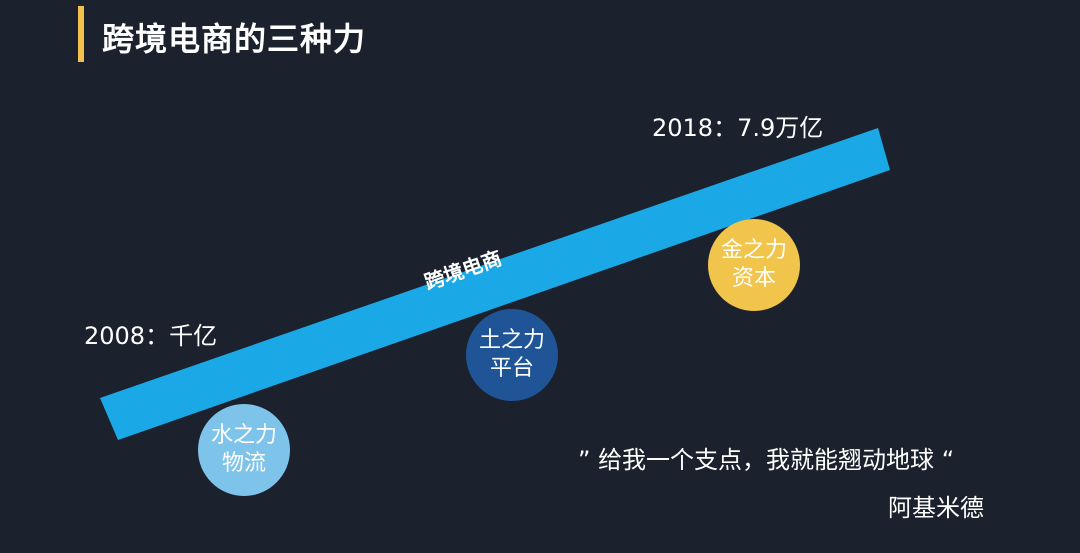 The height and width of the screenshot is (553, 1080). Describe the element at coordinates (151, 336) in the screenshot. I see `start-label: 2008：千亿` at that location.